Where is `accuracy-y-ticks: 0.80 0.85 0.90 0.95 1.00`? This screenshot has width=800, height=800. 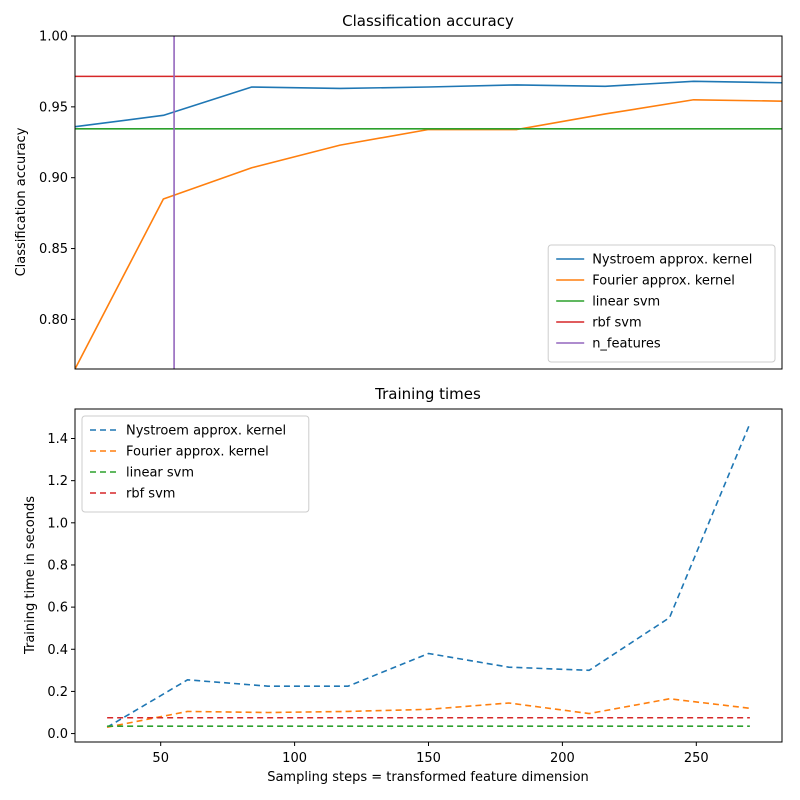
accuracy-y-ticks: 0.80 0.85 0.90 0.95 1.00 is located at coordinates (57, 179).